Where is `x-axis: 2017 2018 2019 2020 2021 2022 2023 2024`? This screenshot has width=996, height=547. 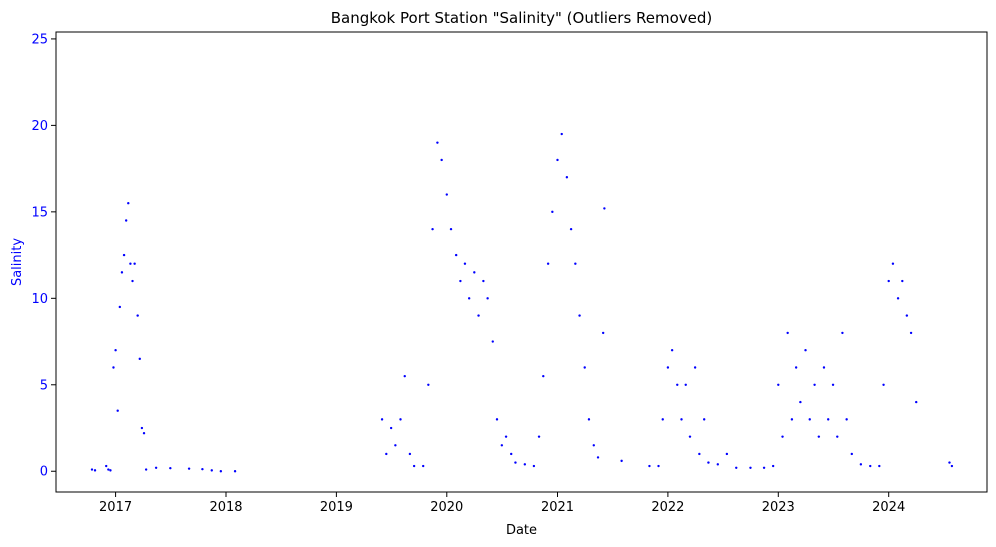 x-axis: 2017 2018 2019 2020 2021 2022 2023 2024 is located at coordinates (502, 503).